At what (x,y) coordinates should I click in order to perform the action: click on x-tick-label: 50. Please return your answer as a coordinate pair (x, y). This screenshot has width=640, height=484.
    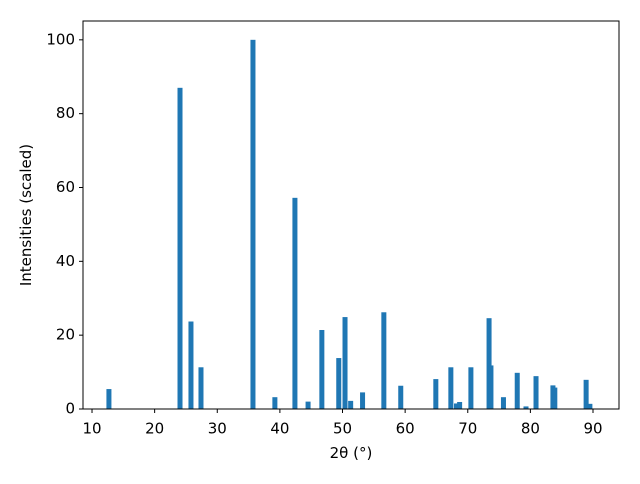
    Looking at the image, I should click on (342, 429).